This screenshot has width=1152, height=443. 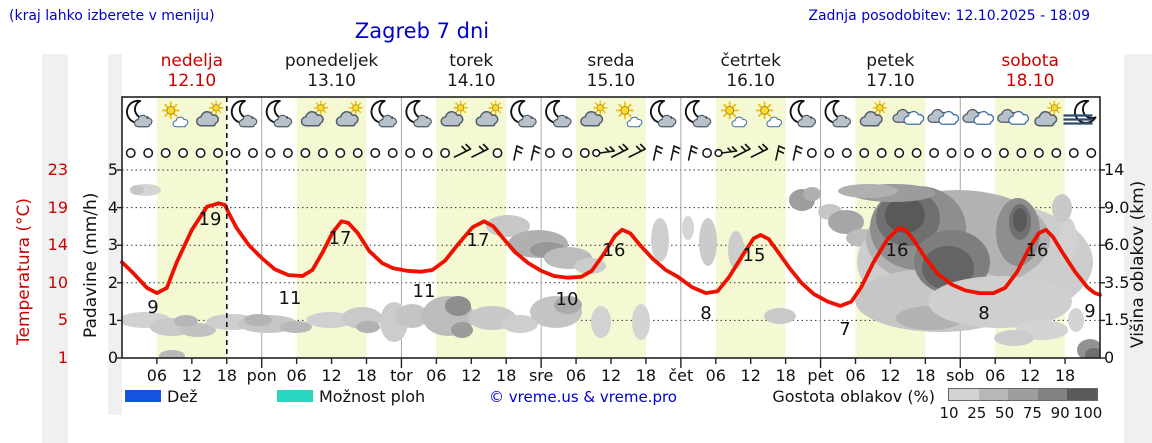 I want to click on time-label-čet: čet, so click(x=681, y=375).